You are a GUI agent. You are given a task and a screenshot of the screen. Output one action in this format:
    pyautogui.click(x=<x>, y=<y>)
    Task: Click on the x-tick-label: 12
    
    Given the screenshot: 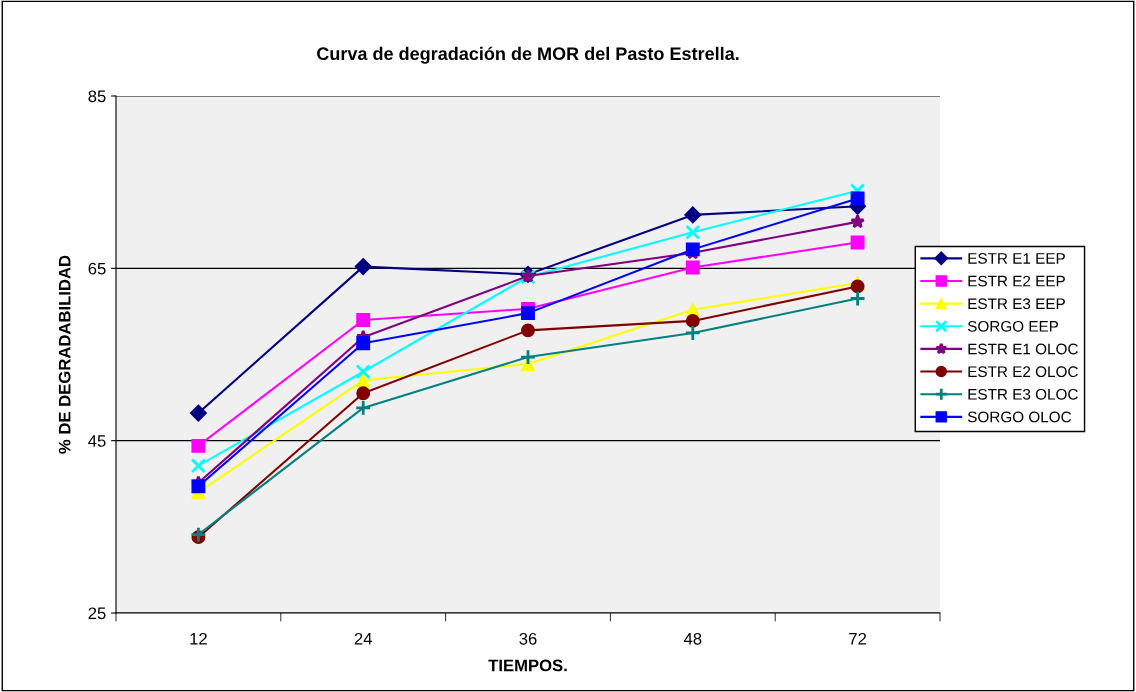 What is the action you would take?
    pyautogui.click(x=198, y=638)
    